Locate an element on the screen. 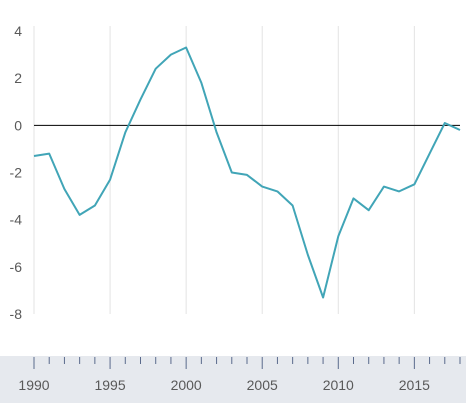 This screenshot has height=403, width=466. y-axis-tick-labels: 4 2 0 -2 -4 -6 -8 is located at coordinates (16, 172).